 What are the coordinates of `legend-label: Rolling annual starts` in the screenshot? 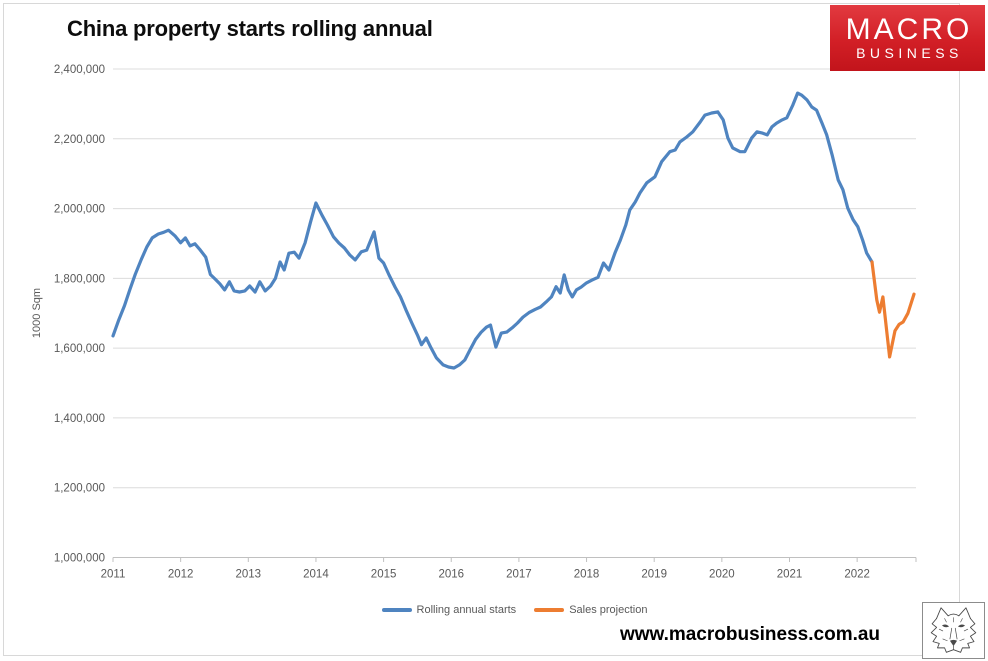 It's located at (466, 610).